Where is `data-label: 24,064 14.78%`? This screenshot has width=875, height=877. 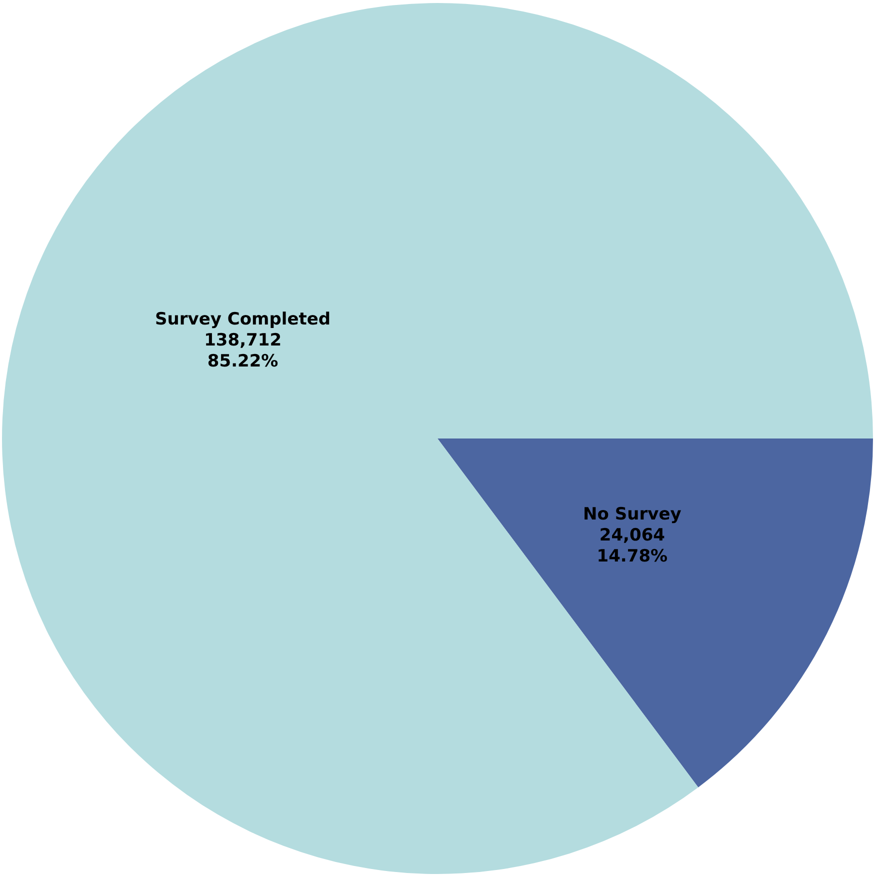
data-label: 24,064 14.78% is located at coordinates (632, 545).